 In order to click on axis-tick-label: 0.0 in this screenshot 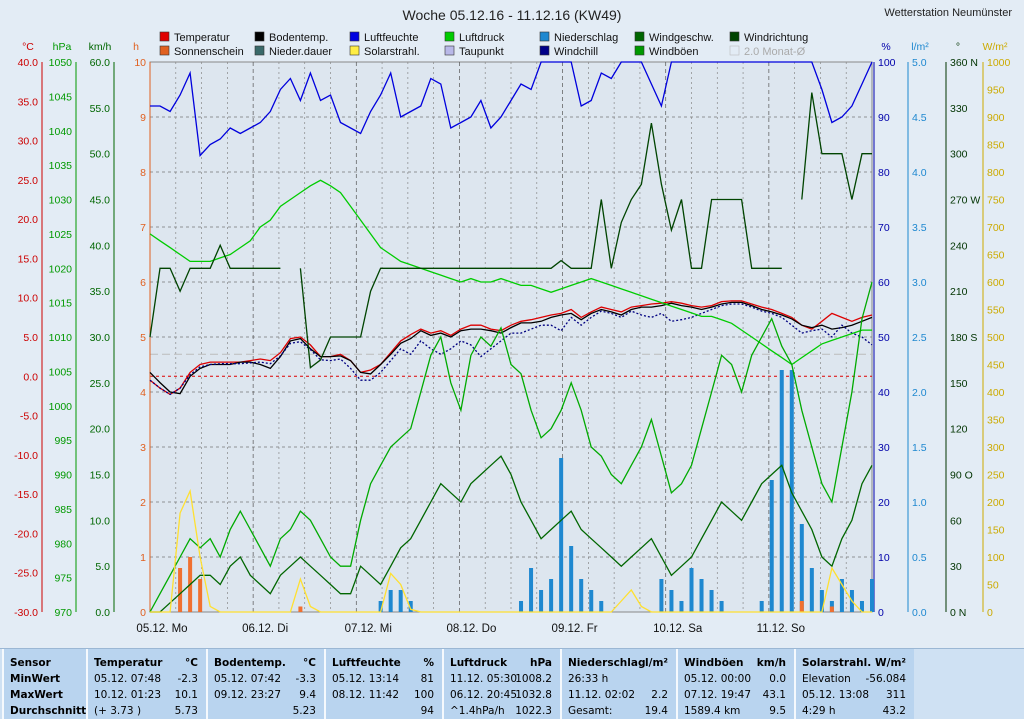, I will do `click(919, 613)`.